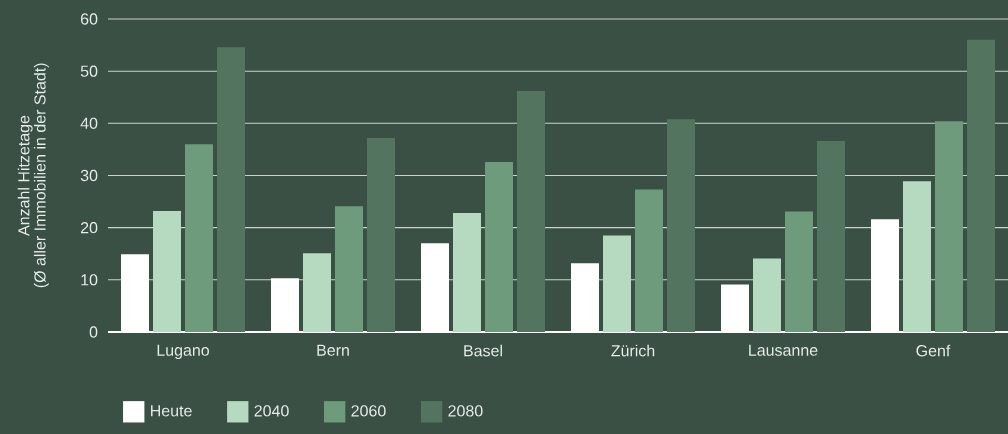  What do you see at coordinates (271, 411) in the screenshot?
I see `legend-label: 2040` at bounding box center [271, 411].